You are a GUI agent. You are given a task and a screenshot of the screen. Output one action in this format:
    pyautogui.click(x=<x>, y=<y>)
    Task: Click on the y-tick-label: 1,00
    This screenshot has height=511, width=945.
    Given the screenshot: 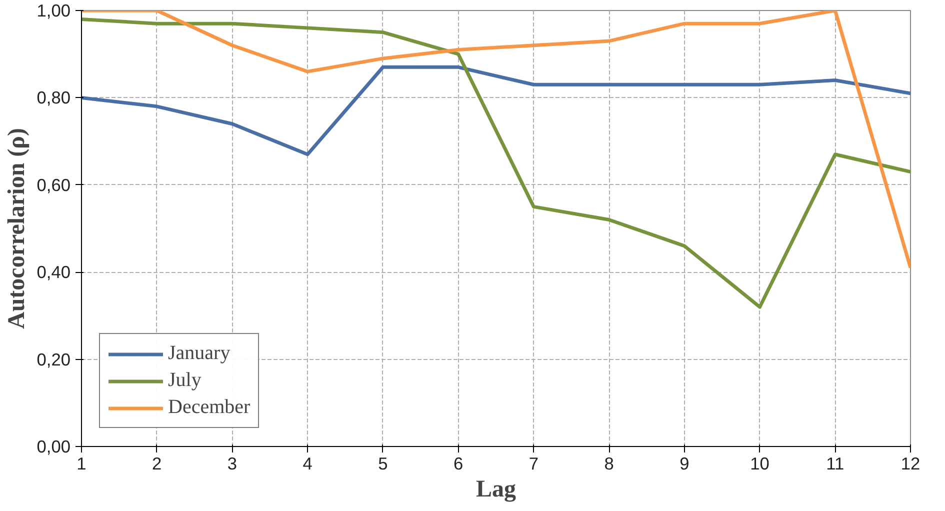 What is the action you would take?
    pyautogui.click(x=53, y=10)
    